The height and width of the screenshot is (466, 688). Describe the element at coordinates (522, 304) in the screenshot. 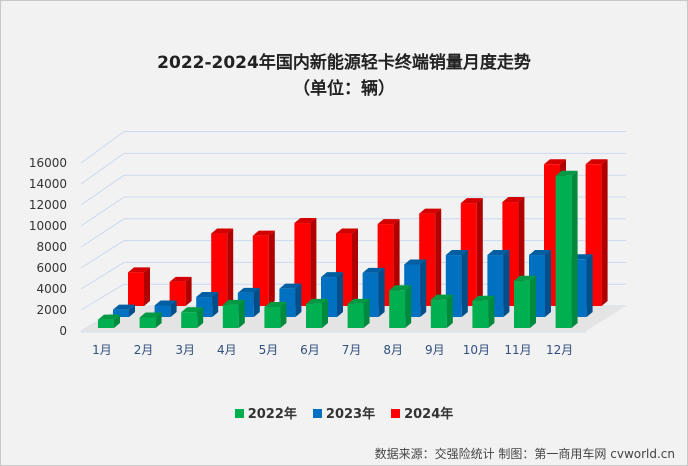

I see `bar-2022年-11月` at that location.